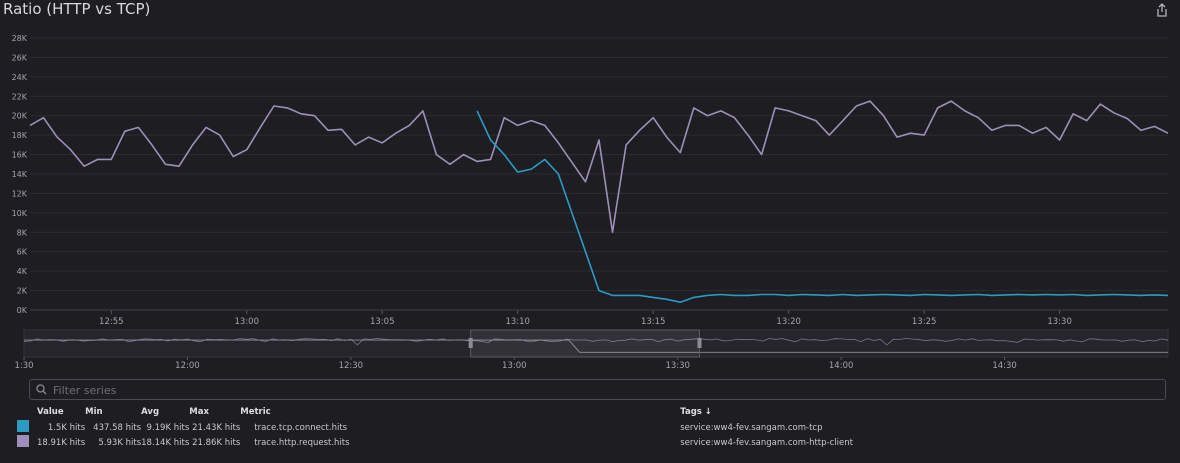 This screenshot has height=463, width=1180. What do you see at coordinates (20, 96) in the screenshot?
I see `y-tick-label: 22K` at bounding box center [20, 96].